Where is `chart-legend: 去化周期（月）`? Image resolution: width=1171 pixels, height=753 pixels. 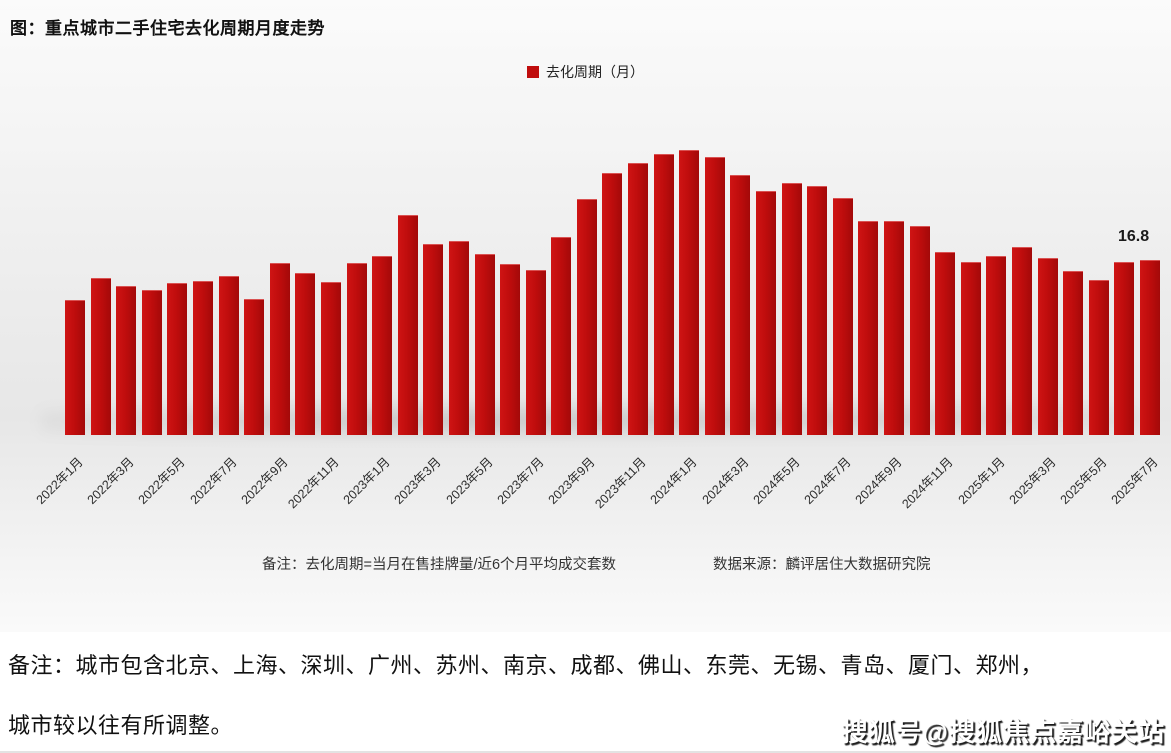
chart-legend: 去化周期（月） is located at coordinates (585, 72).